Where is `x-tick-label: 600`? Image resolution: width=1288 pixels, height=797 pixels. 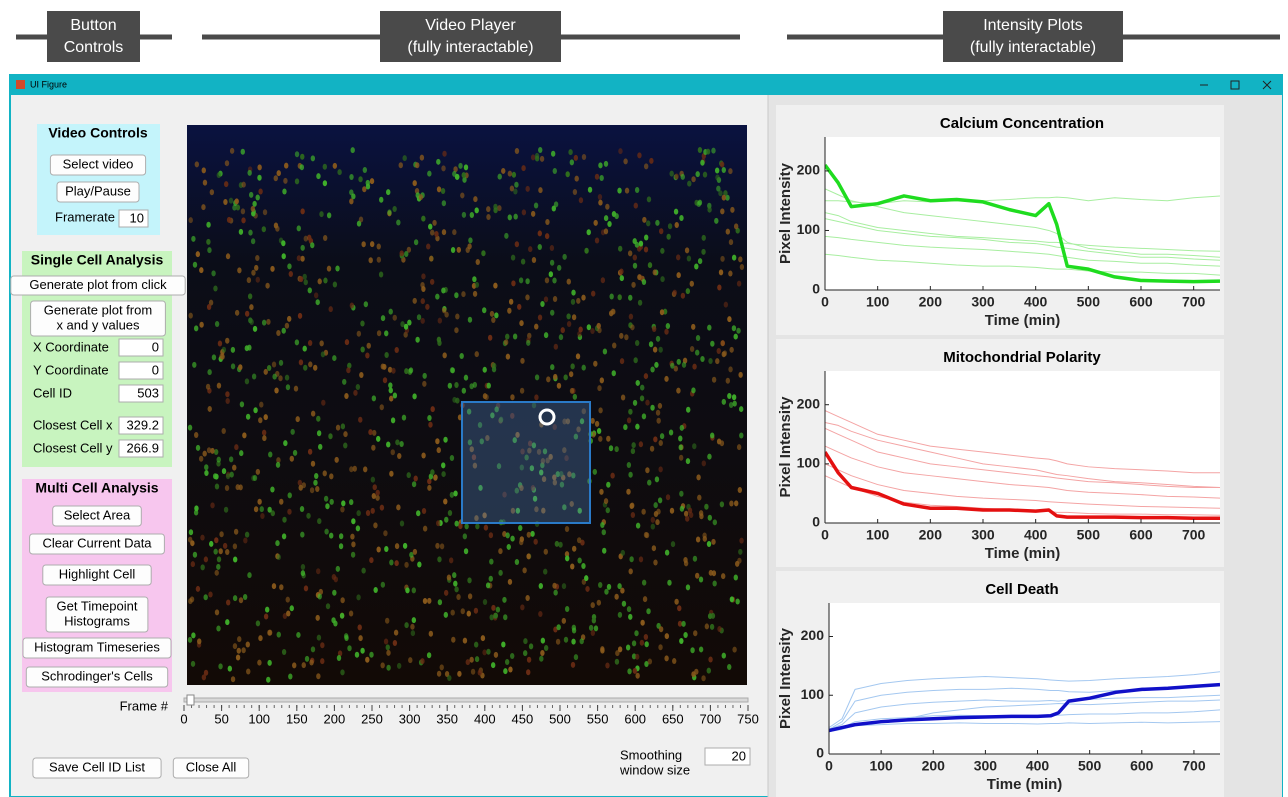
x-tick-label: 600 is located at coordinates (1142, 766).